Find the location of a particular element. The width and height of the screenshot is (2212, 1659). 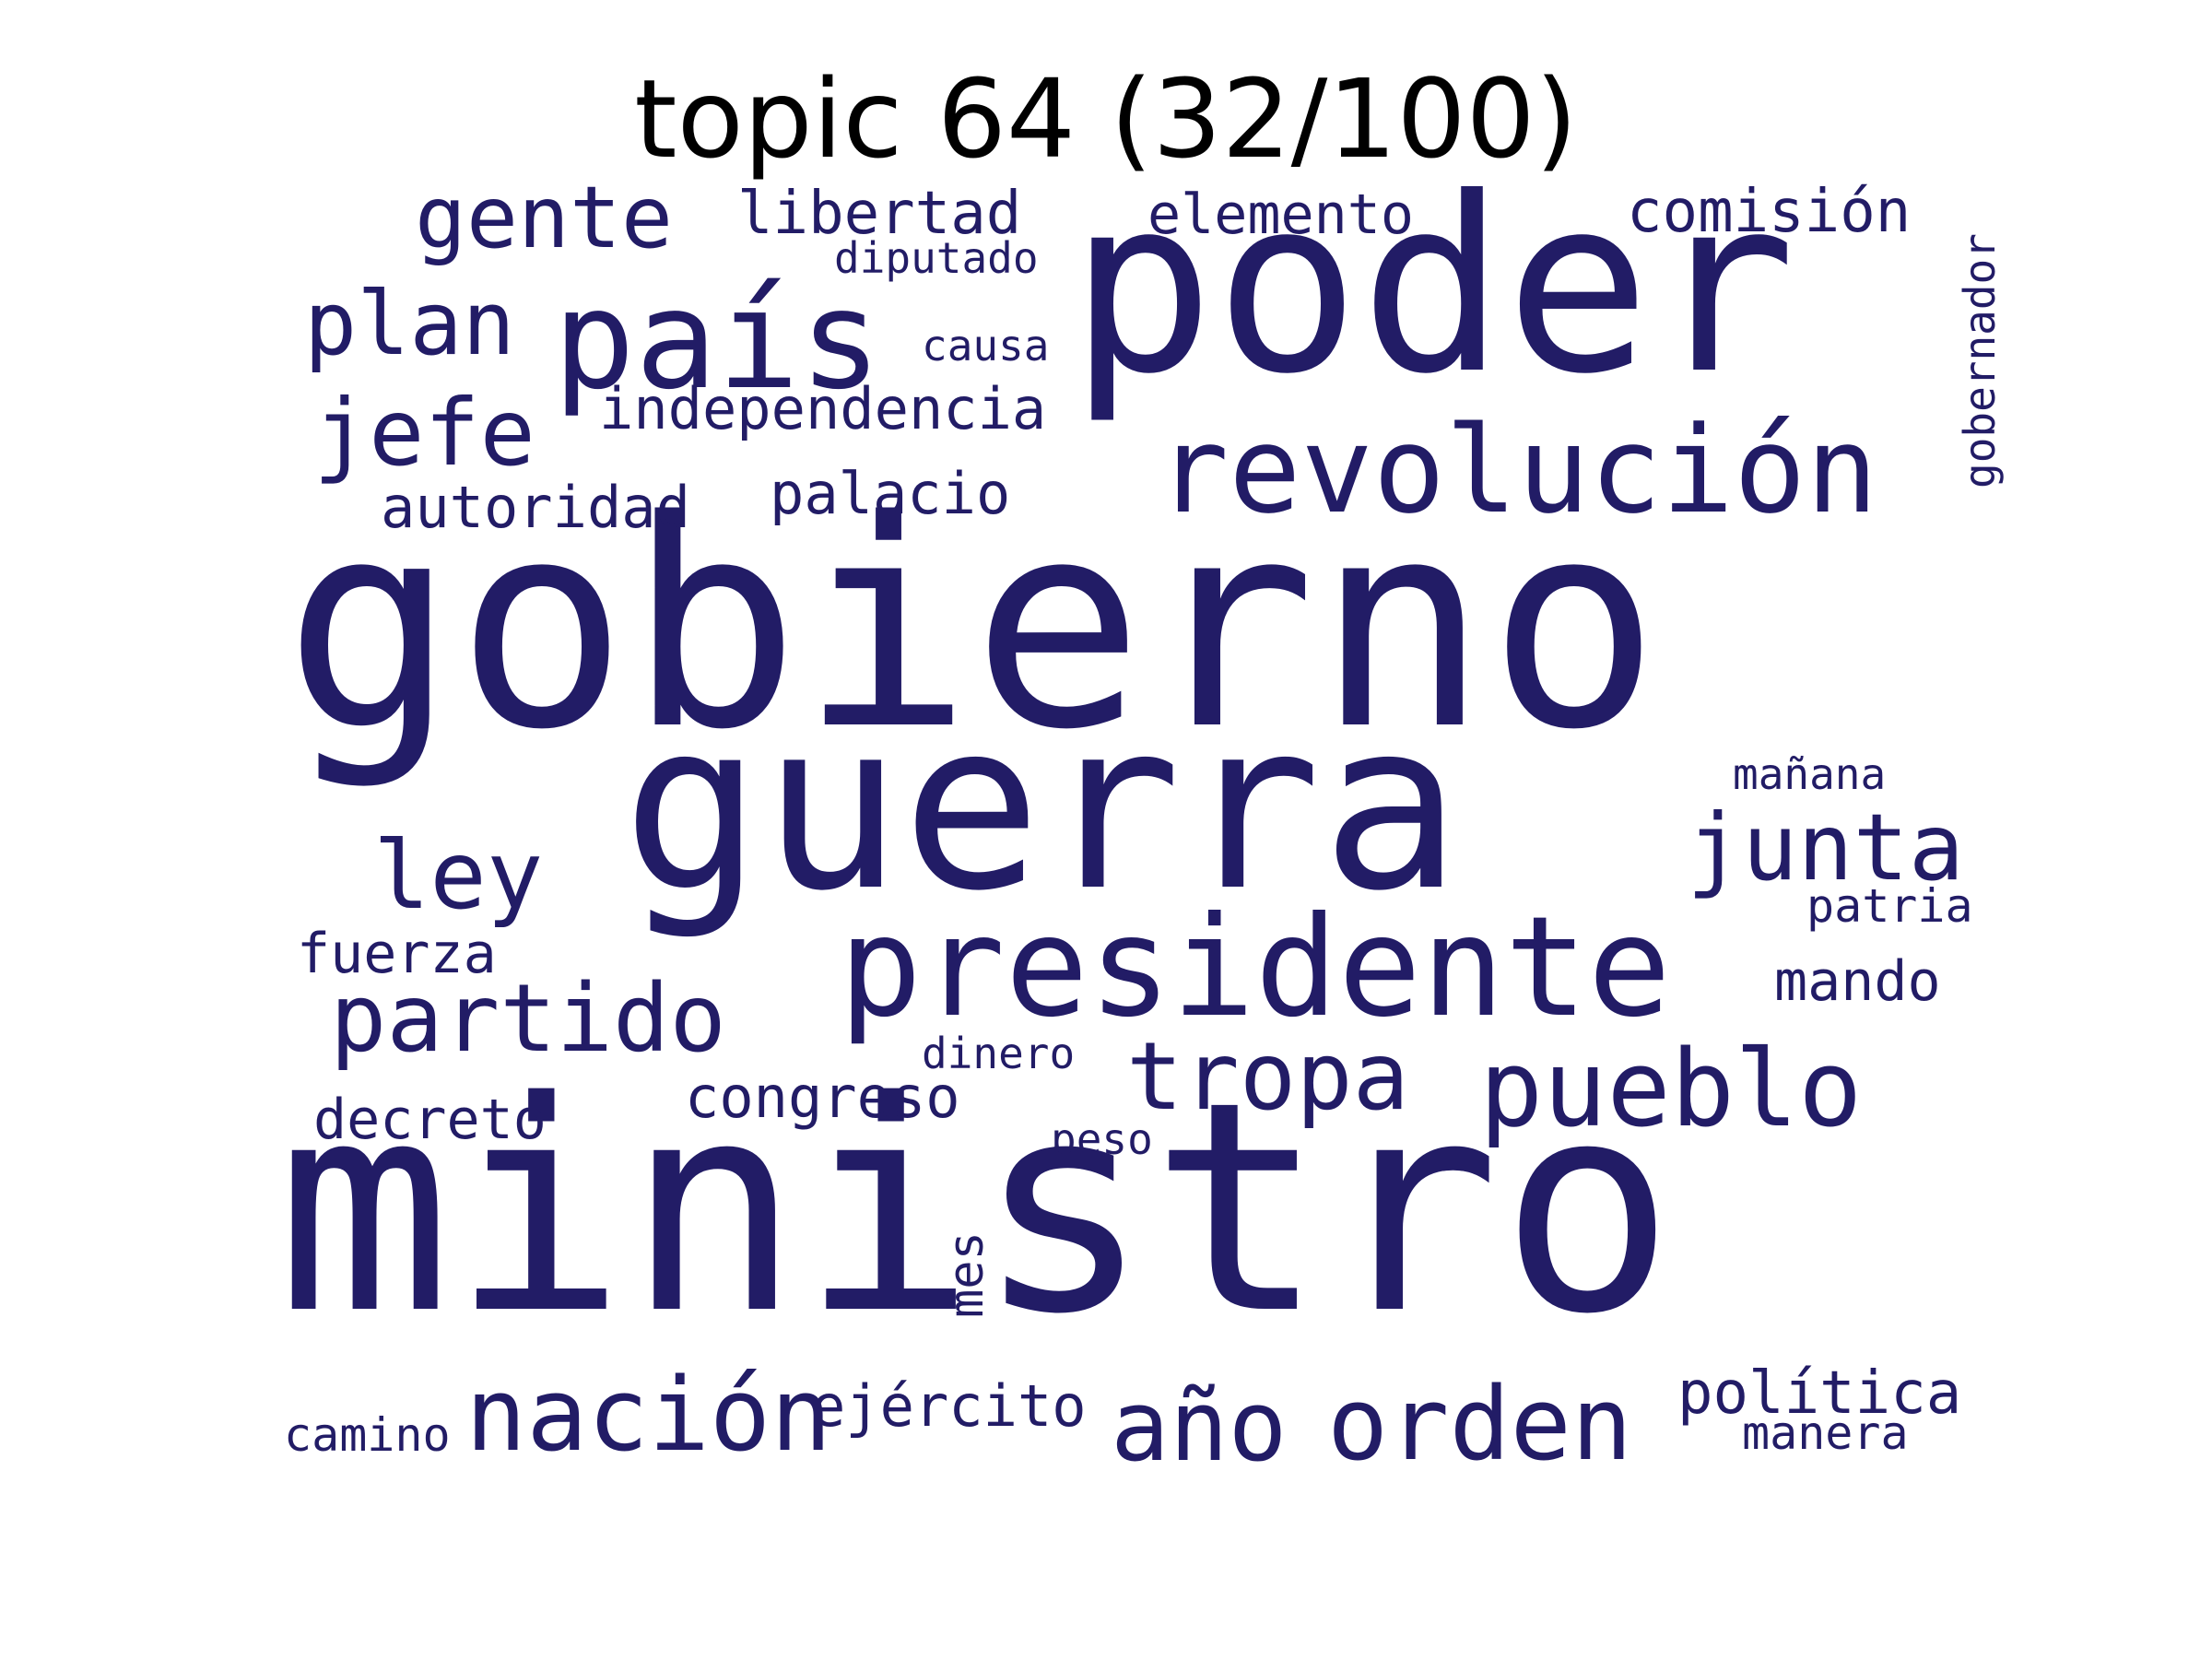

word-mando: mando is located at coordinates (1857, 981).